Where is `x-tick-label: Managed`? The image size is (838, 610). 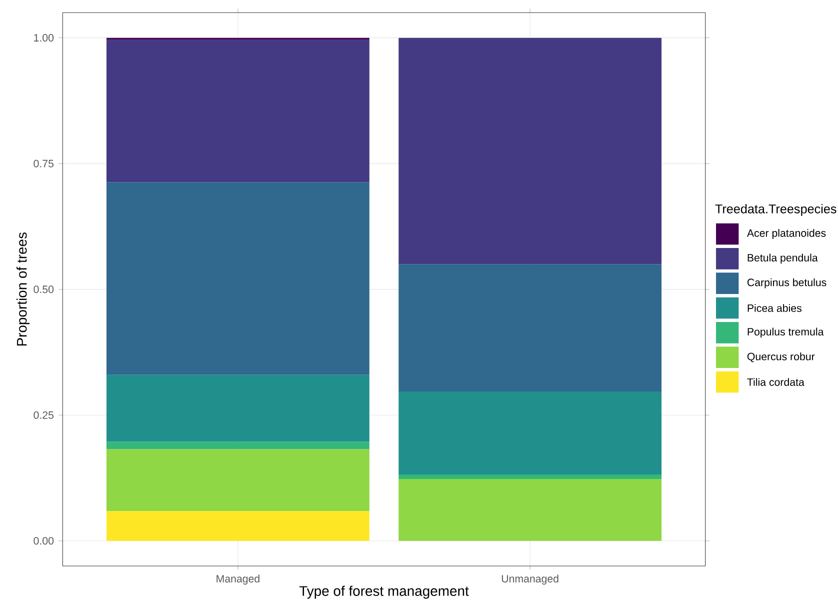 x-tick-label: Managed is located at coordinates (238, 579).